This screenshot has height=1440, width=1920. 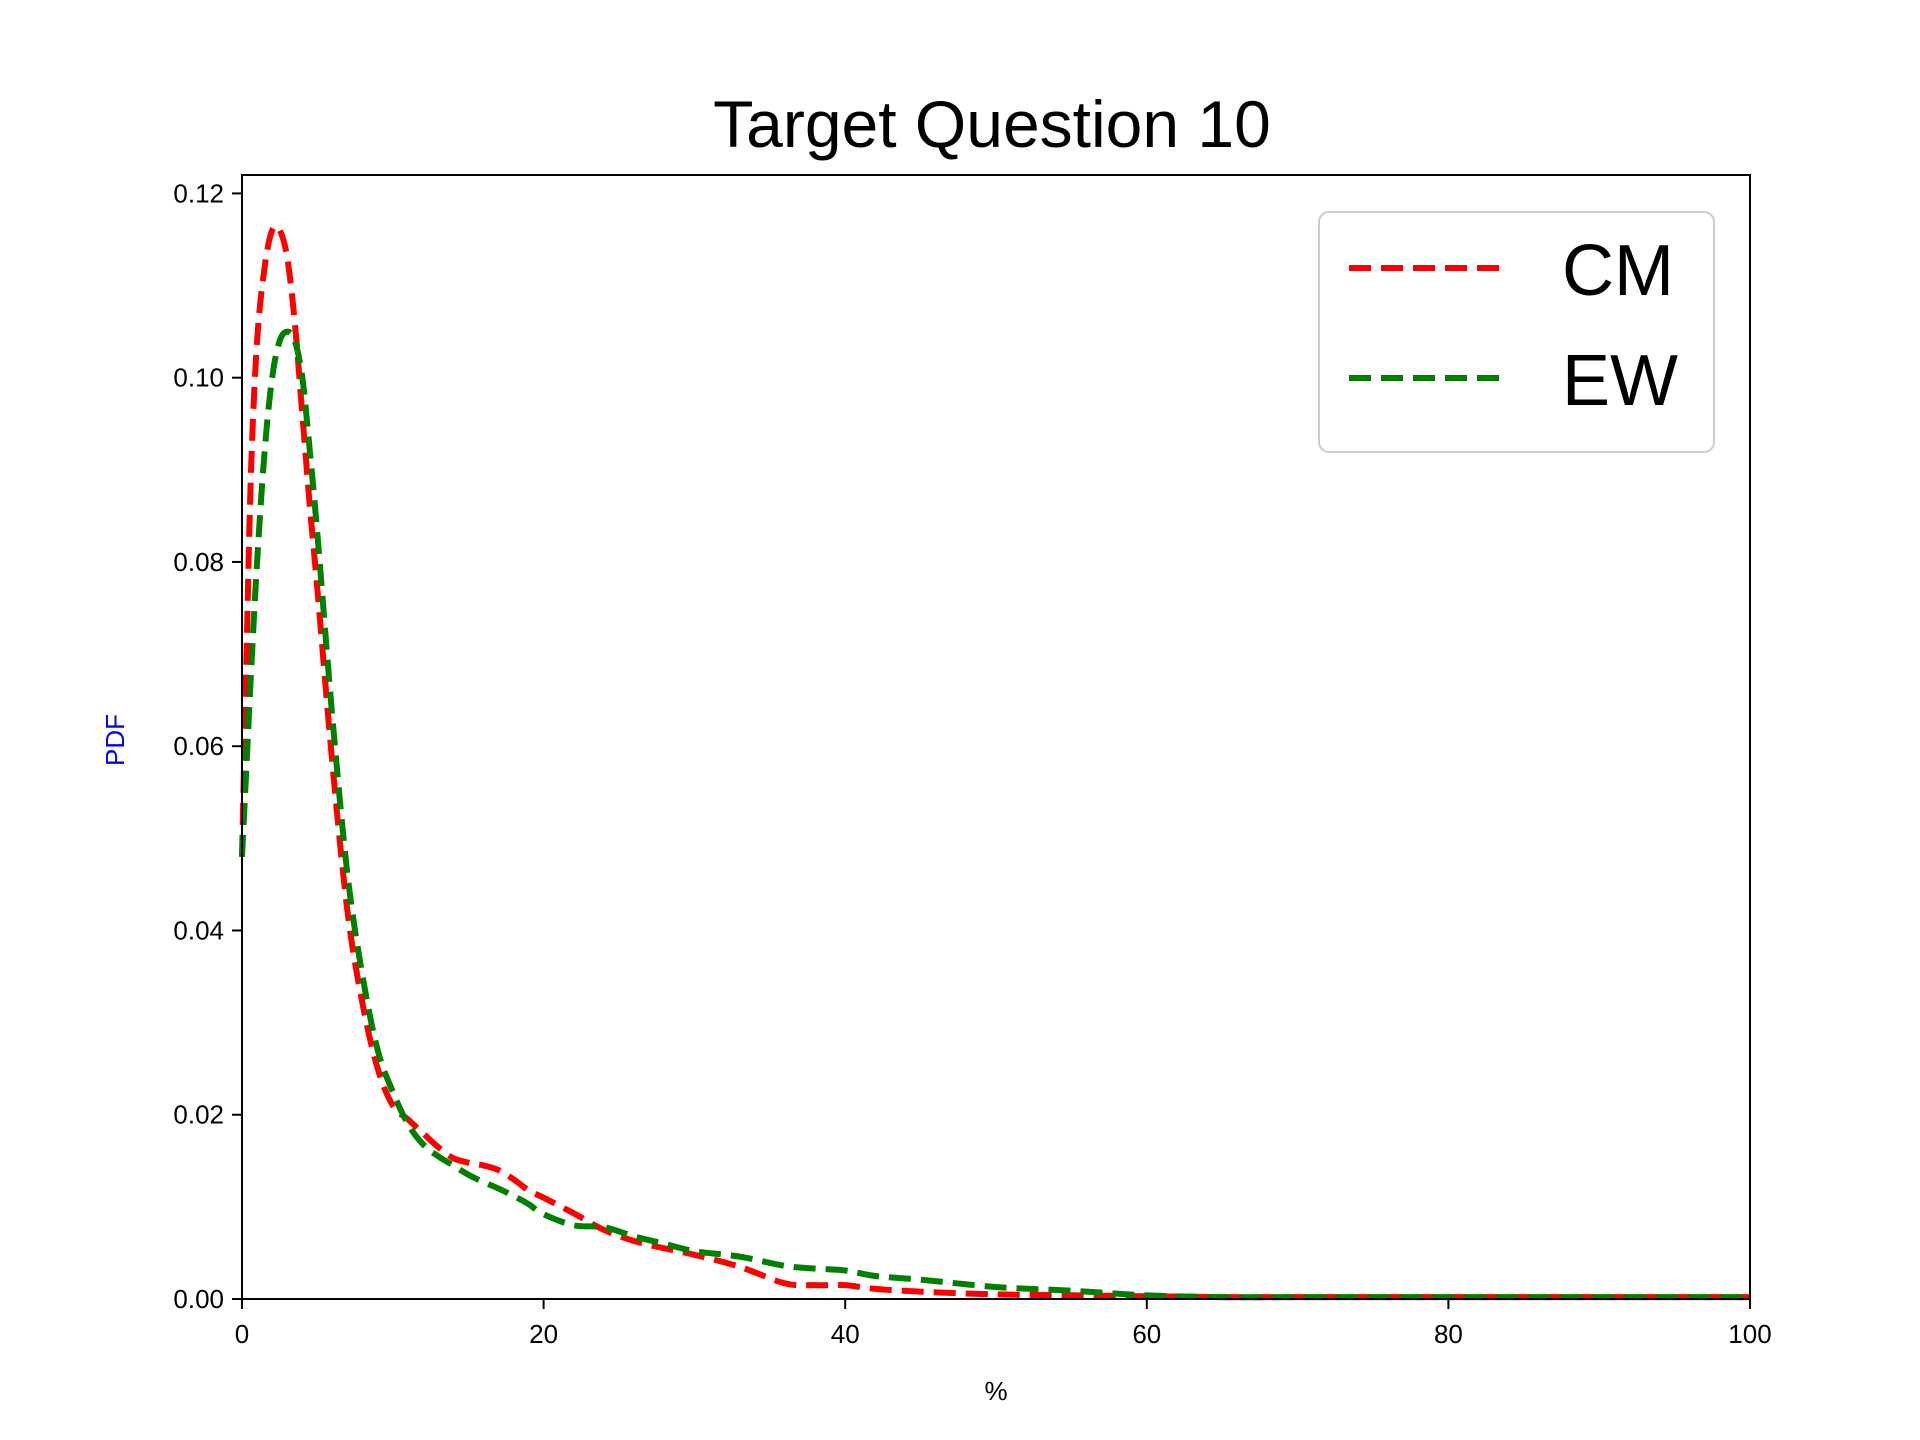 What do you see at coordinates (1620, 381) in the screenshot?
I see `legend-label-ew: EW` at bounding box center [1620, 381].